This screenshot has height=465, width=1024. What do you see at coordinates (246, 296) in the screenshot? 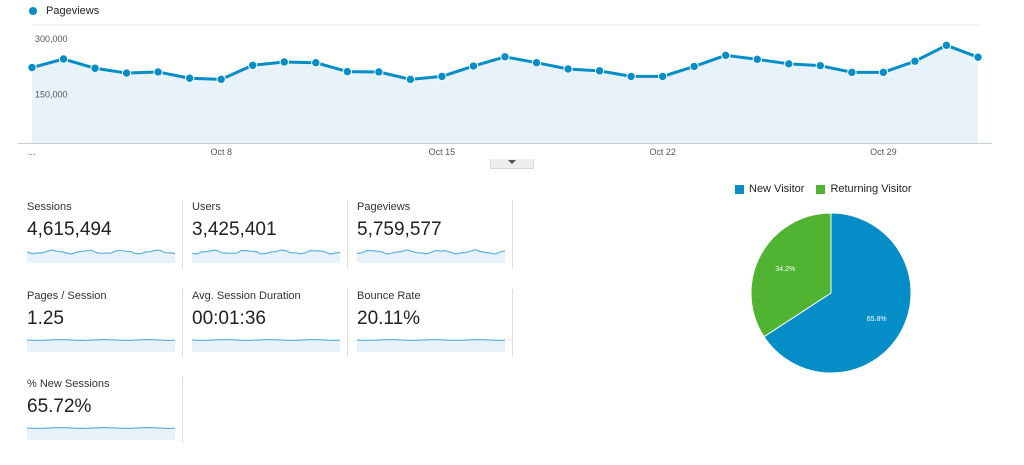
I see `metric-label: Avg. Session Duration` at bounding box center [246, 296].